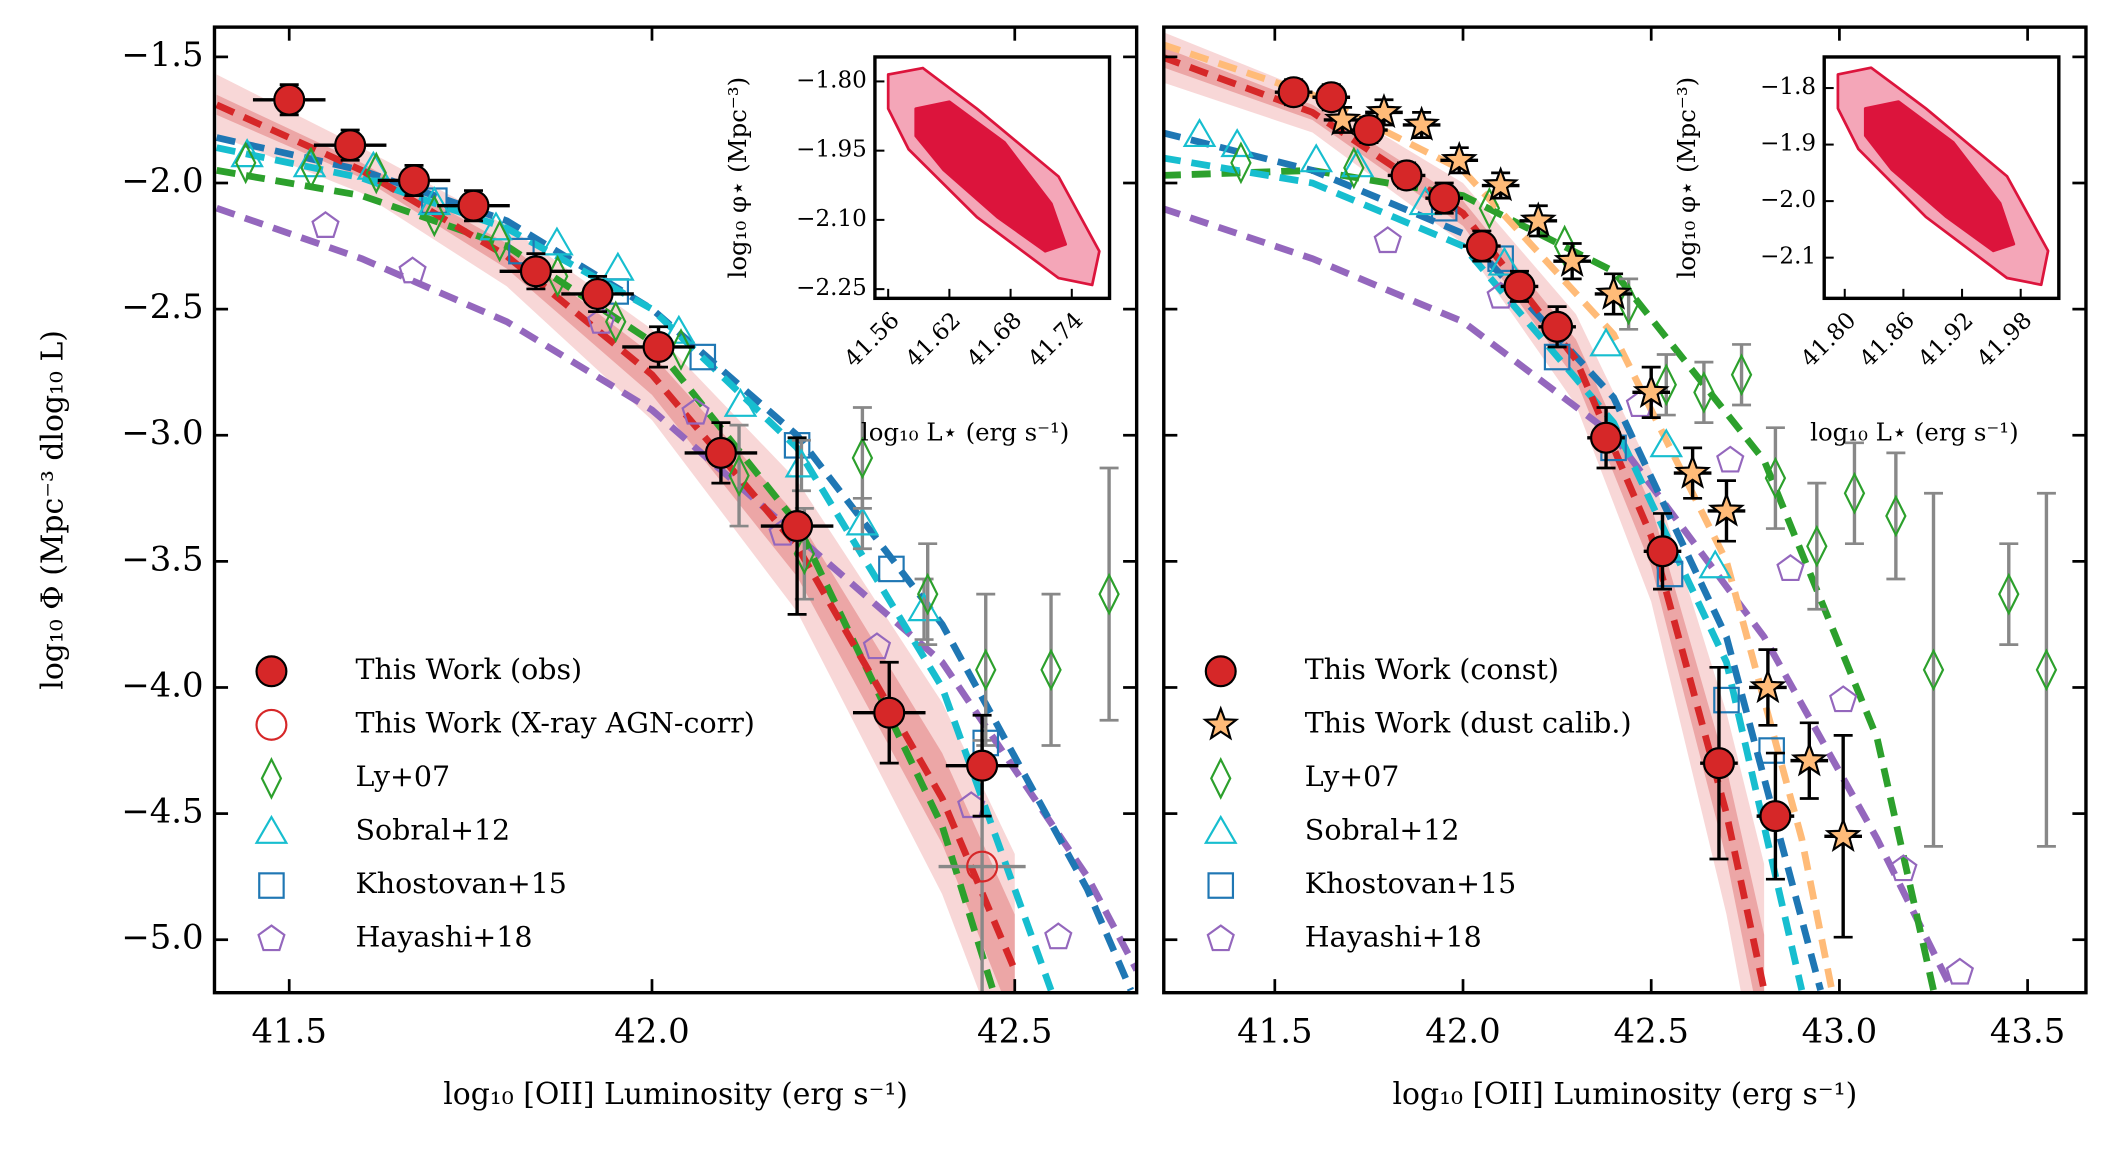  What do you see at coordinates (1887, 339) in the screenshot?
I see `inset-x-tick-label: 41.86` at bounding box center [1887, 339].